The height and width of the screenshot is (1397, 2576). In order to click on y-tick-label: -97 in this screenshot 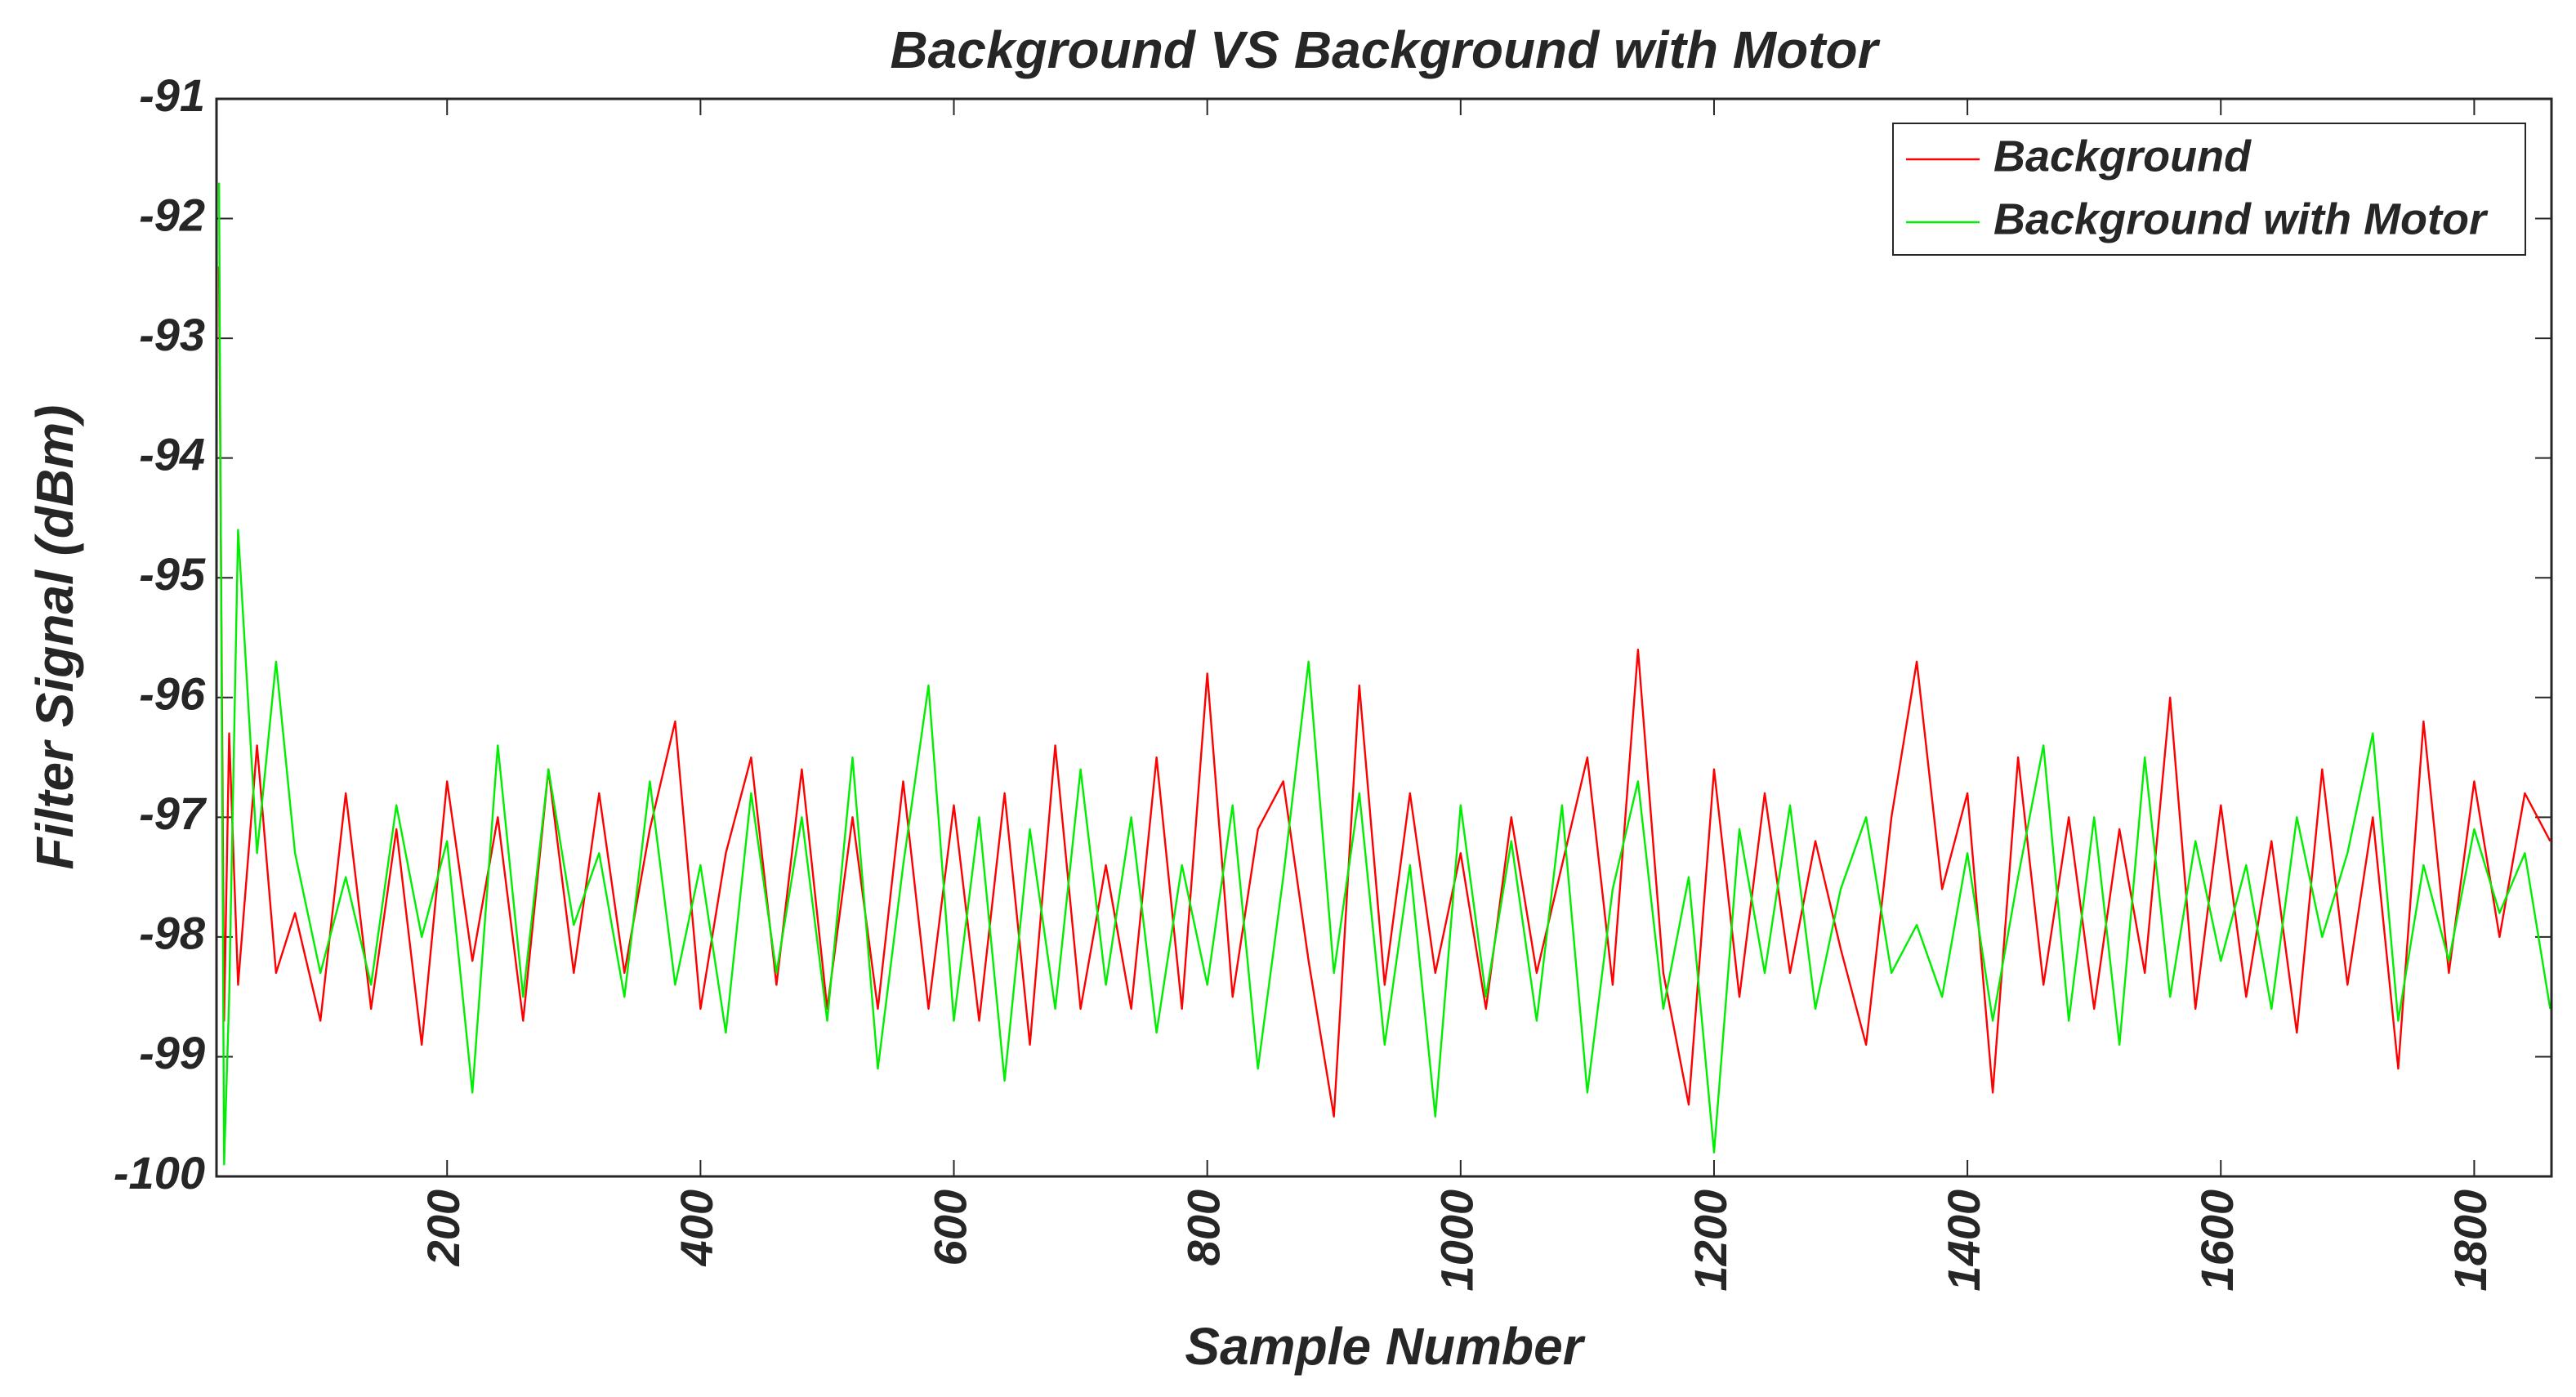, I will do `click(174, 813)`.